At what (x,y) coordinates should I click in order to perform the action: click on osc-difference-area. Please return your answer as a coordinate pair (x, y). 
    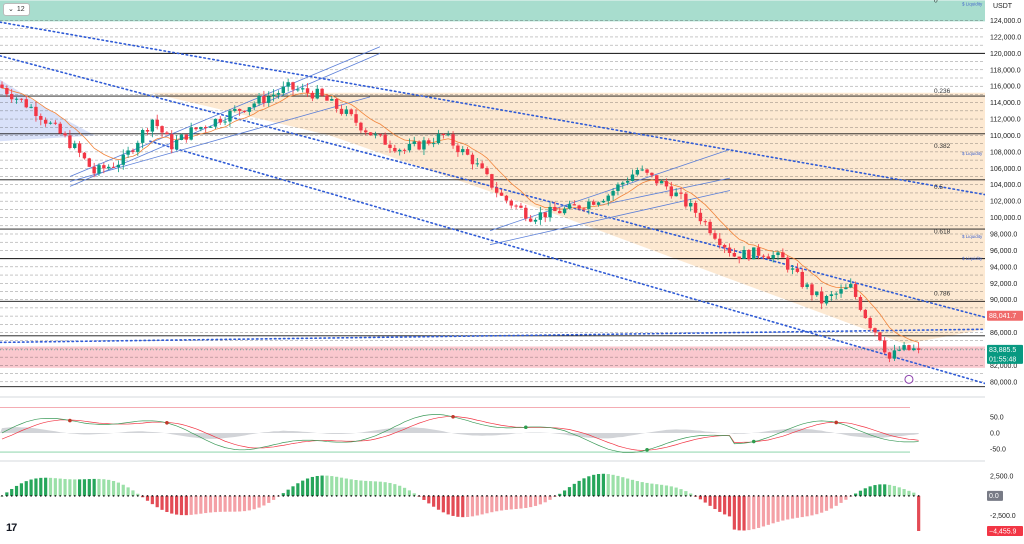
    Looking at the image, I should click on (459, 433).